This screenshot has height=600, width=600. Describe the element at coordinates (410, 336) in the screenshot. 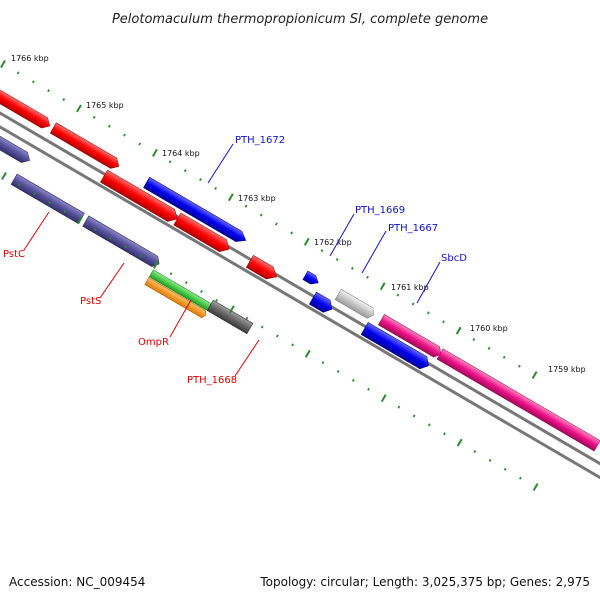

I see `gene-arrow-sbcd` at that location.